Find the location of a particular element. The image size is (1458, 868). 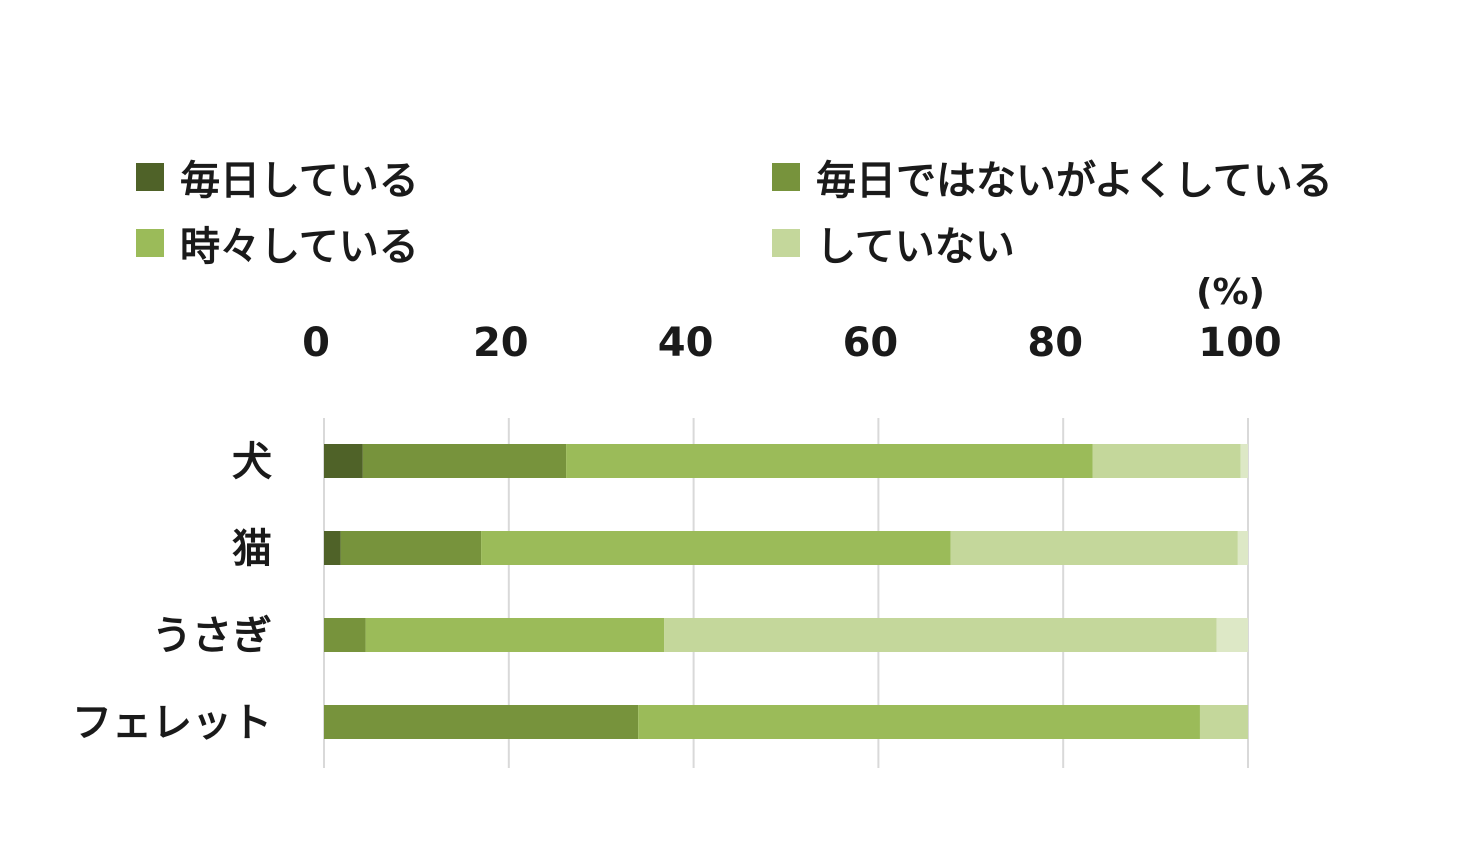

x-tick-label-100: 100 is located at coordinates (1240, 343).